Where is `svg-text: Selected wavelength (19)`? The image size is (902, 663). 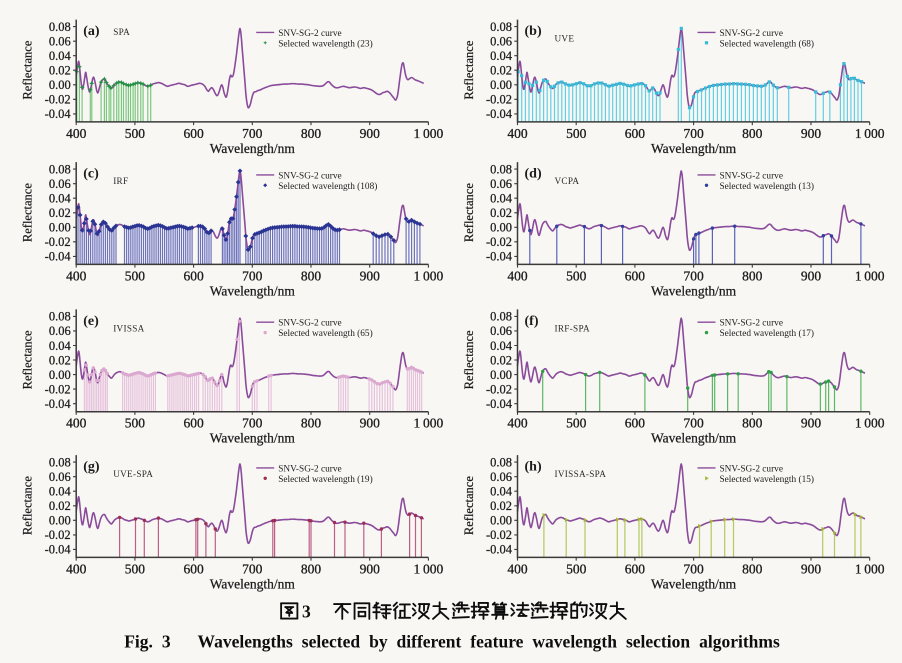 svg-text: Selected wavelength (19) is located at coordinates (325, 479).